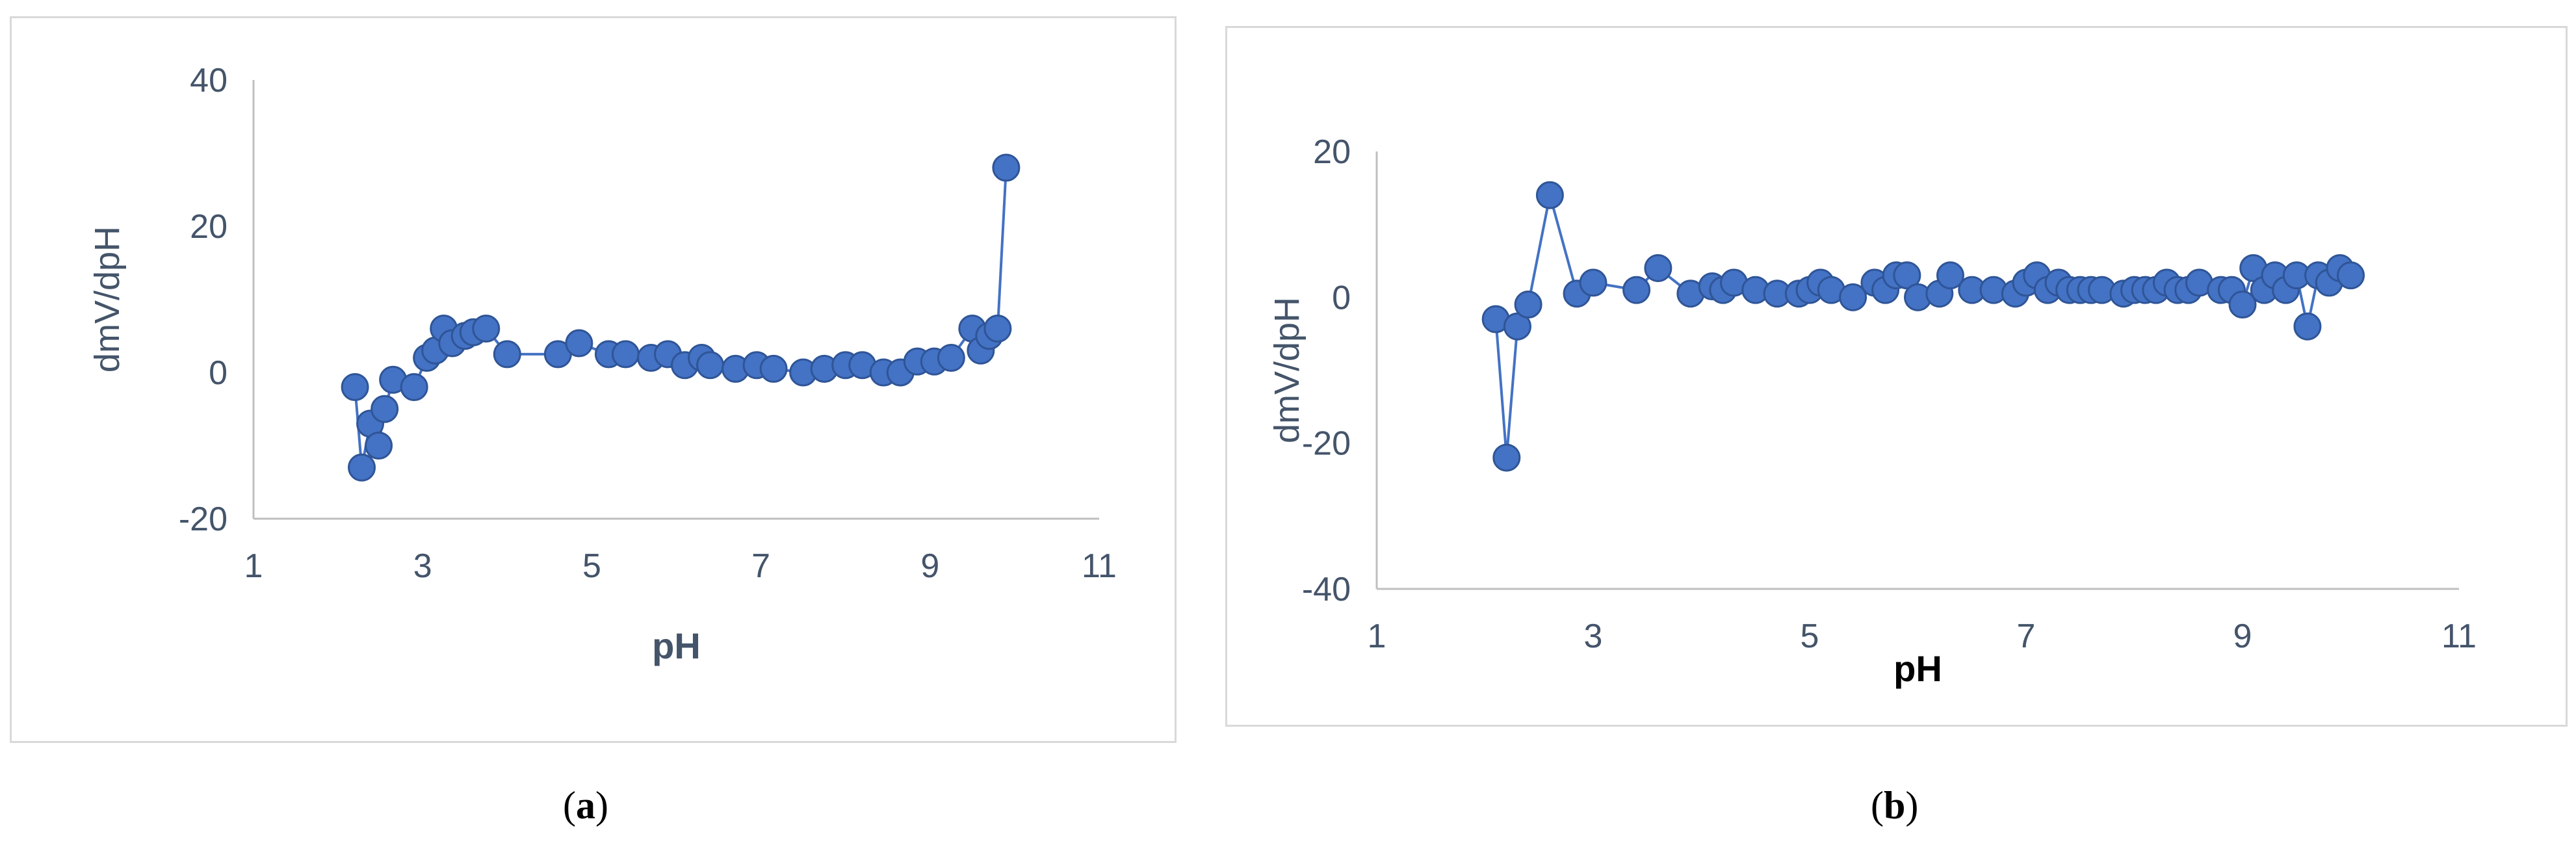 Image resolution: width=2576 pixels, height=845 pixels. Describe the element at coordinates (209, 81) in the screenshot. I see `y-tick-label: 40` at that location.